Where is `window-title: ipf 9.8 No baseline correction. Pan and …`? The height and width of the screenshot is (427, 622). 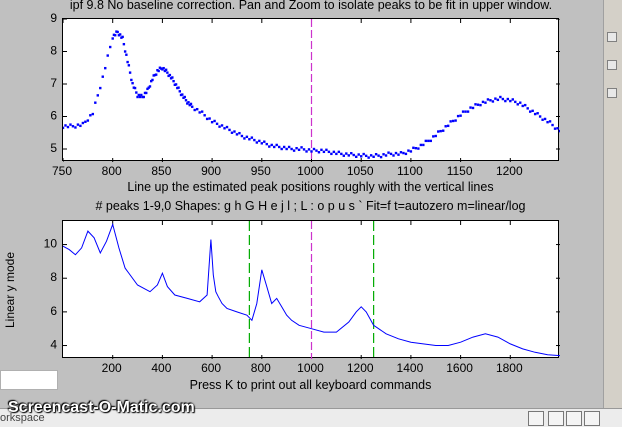 window-title: ipf 9.8 No baseline correction. Pan and … is located at coordinates (311, 6).